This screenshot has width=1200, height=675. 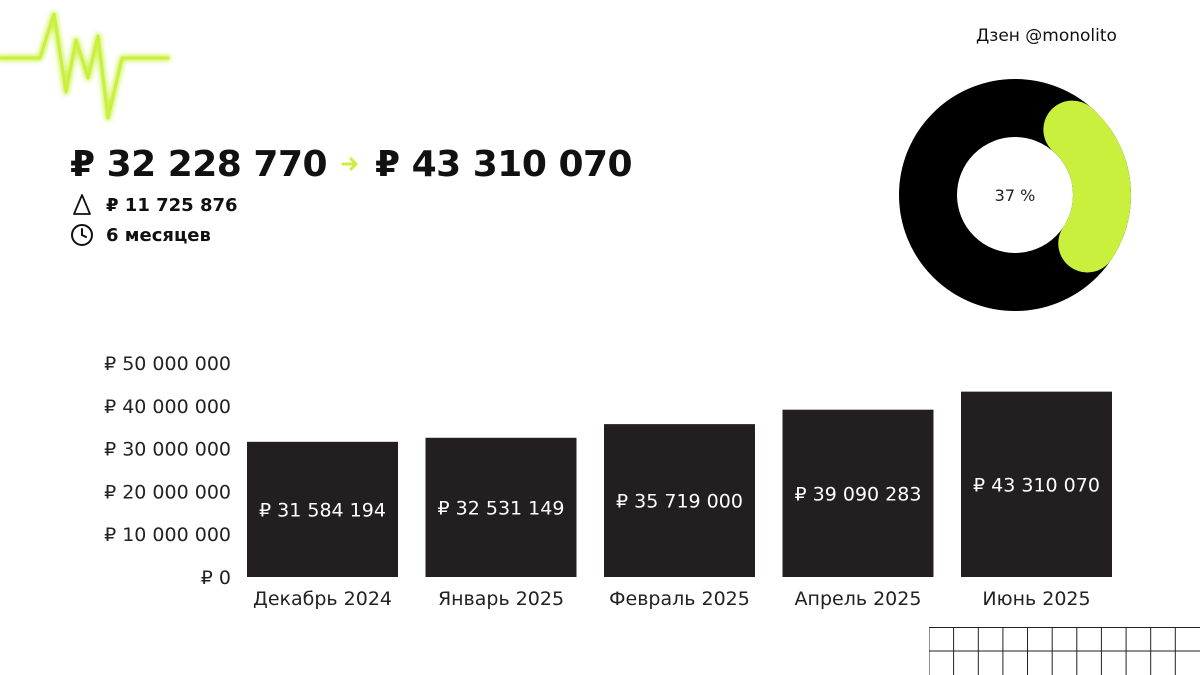 What do you see at coordinates (167, 364) in the screenshot?
I see `y-tick-label: ₽ 50 000 000` at bounding box center [167, 364].